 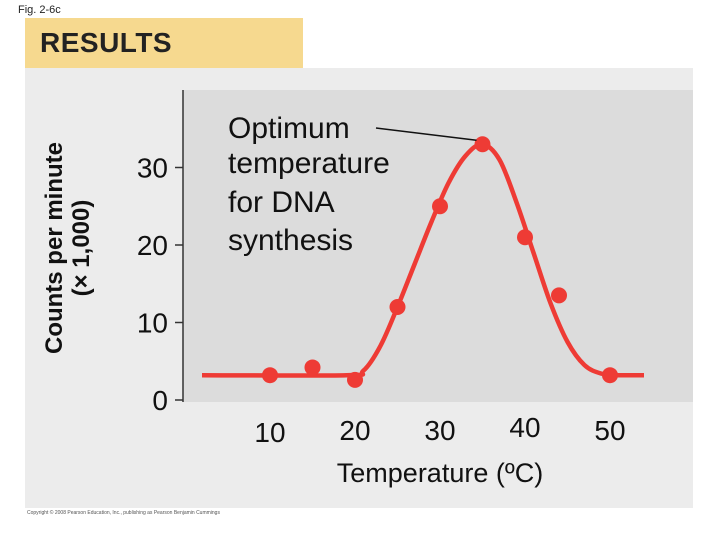 I want to click on x-tick-label: 10, so click(x=269, y=432).